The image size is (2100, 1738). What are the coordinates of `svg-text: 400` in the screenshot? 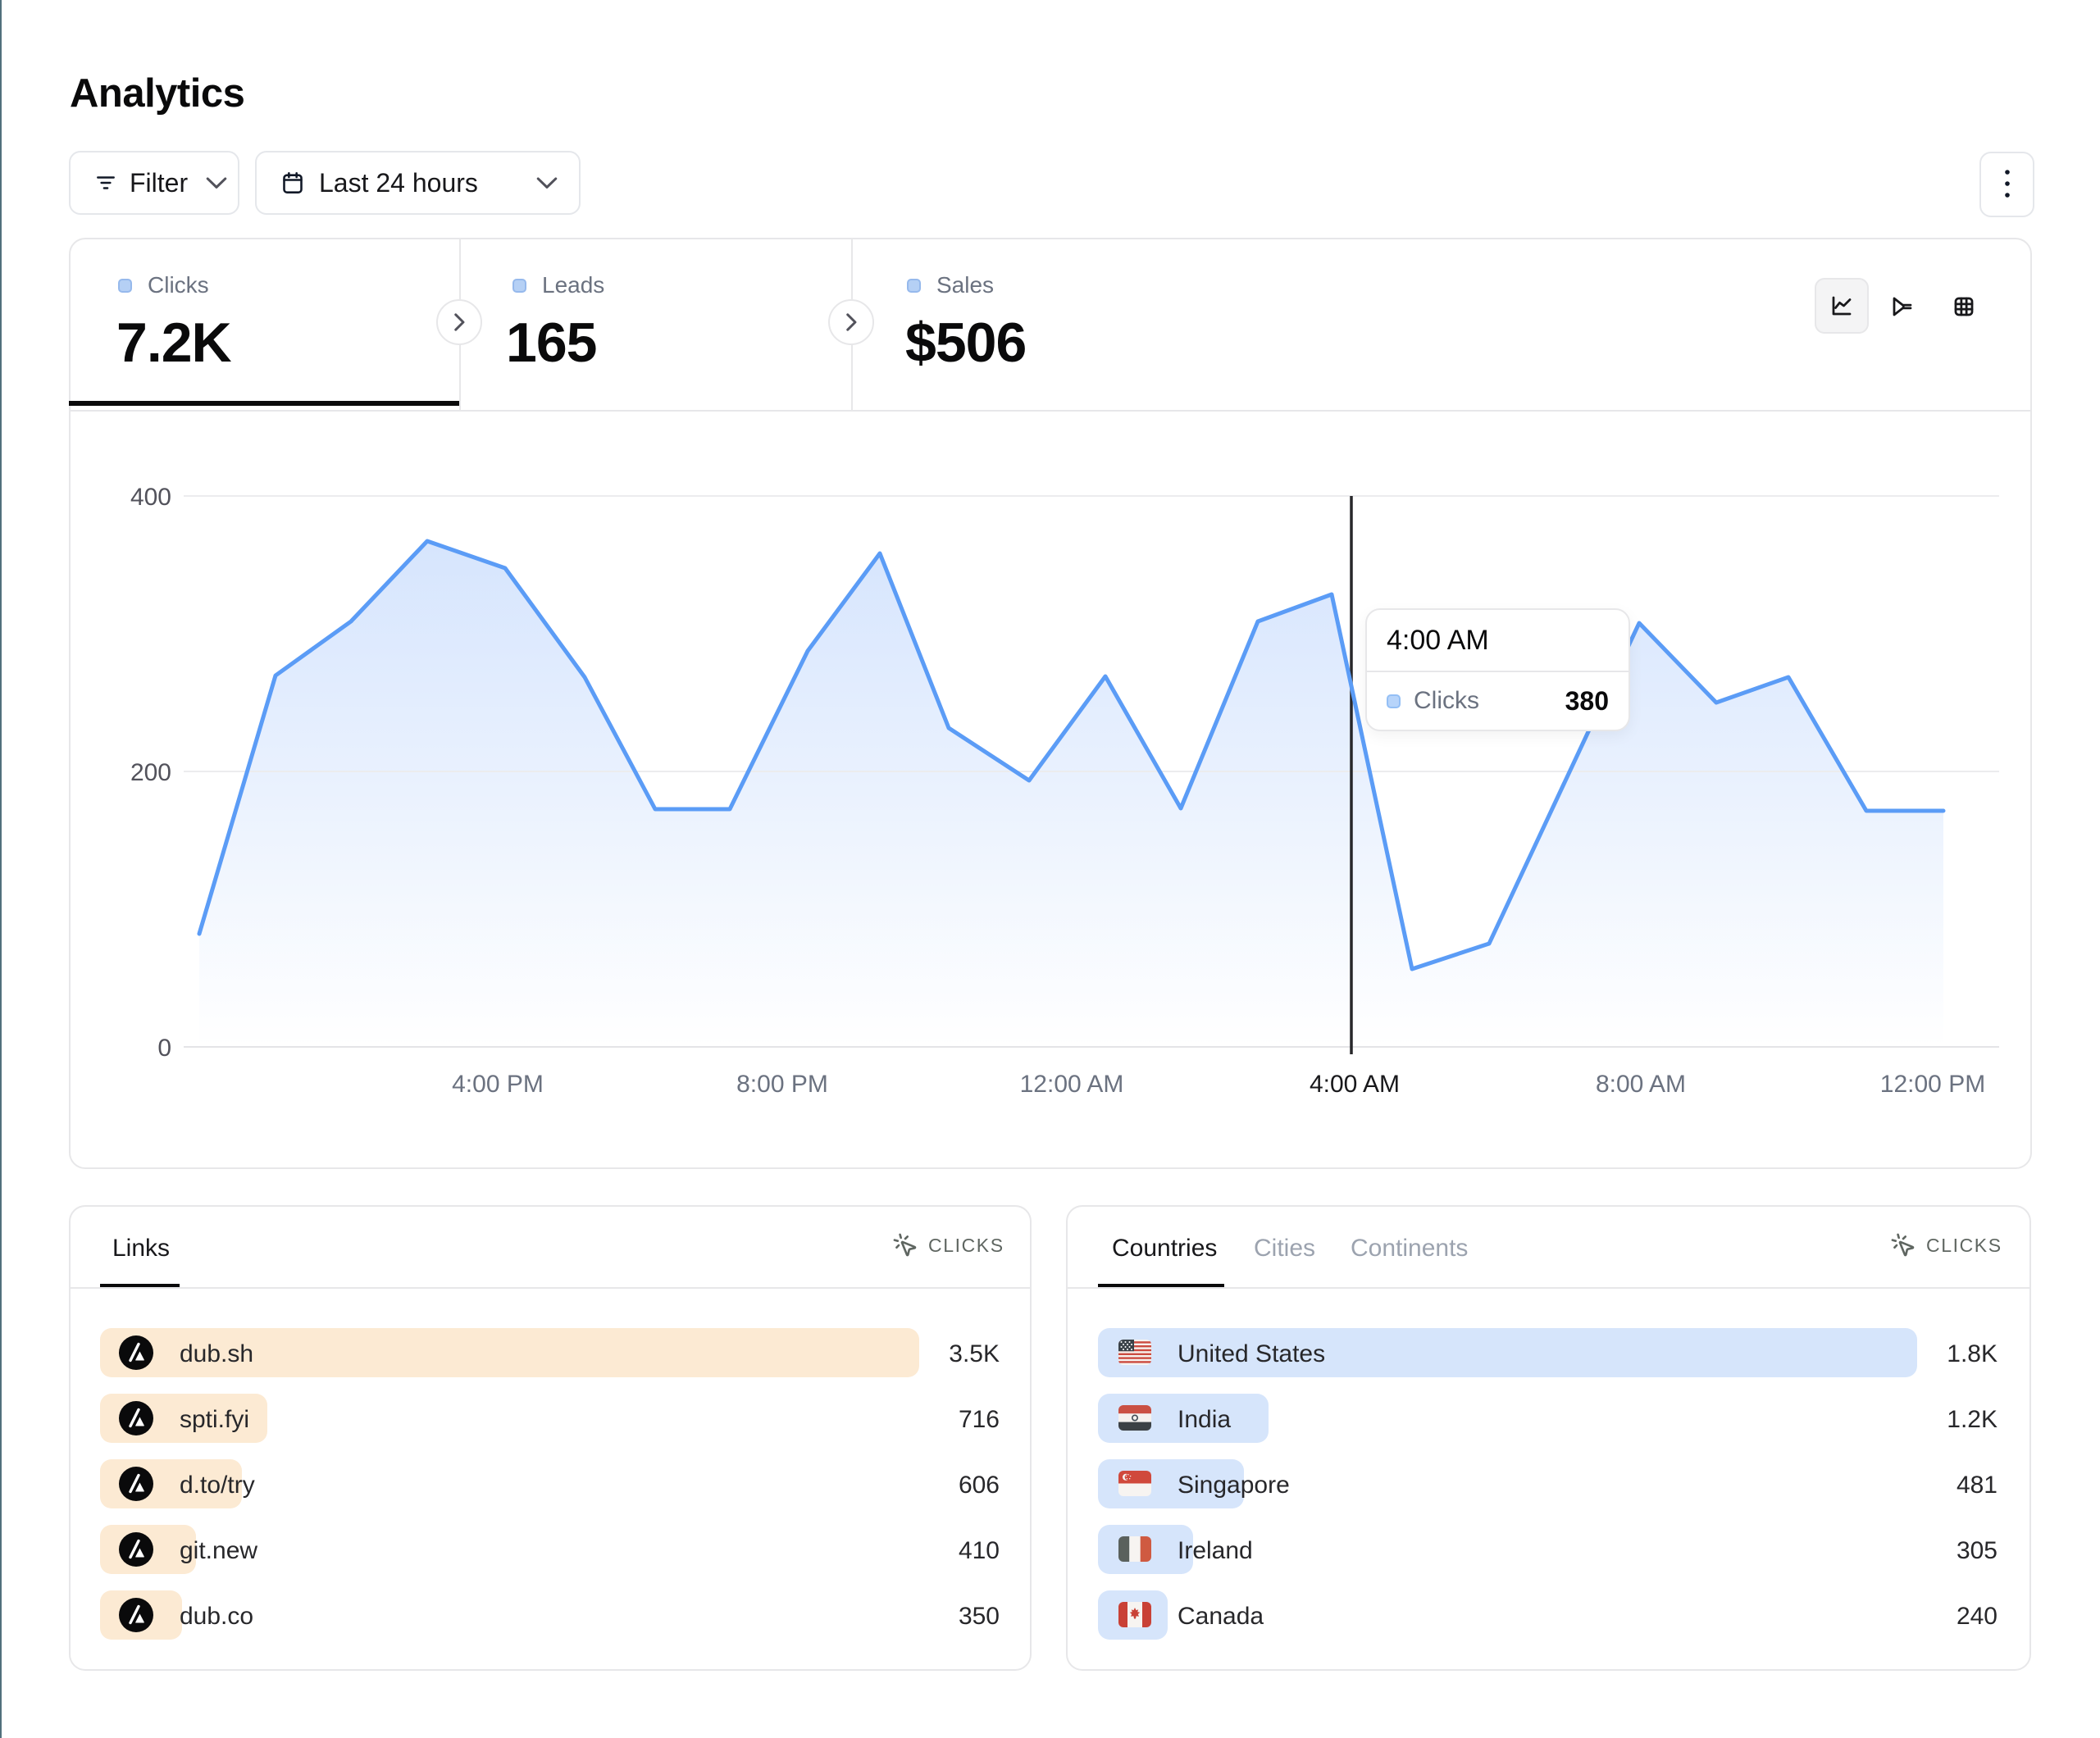 It's located at (150, 497).